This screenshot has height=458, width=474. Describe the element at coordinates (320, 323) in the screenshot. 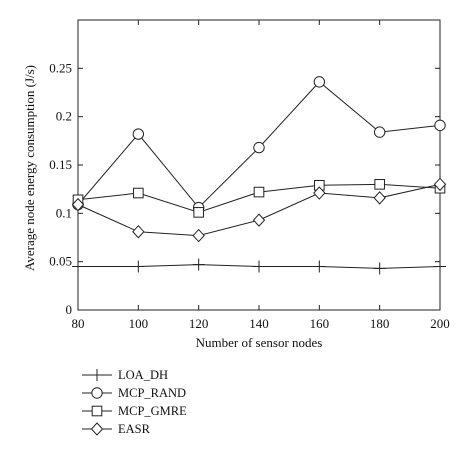

I see `x-tick-label: 160` at that location.